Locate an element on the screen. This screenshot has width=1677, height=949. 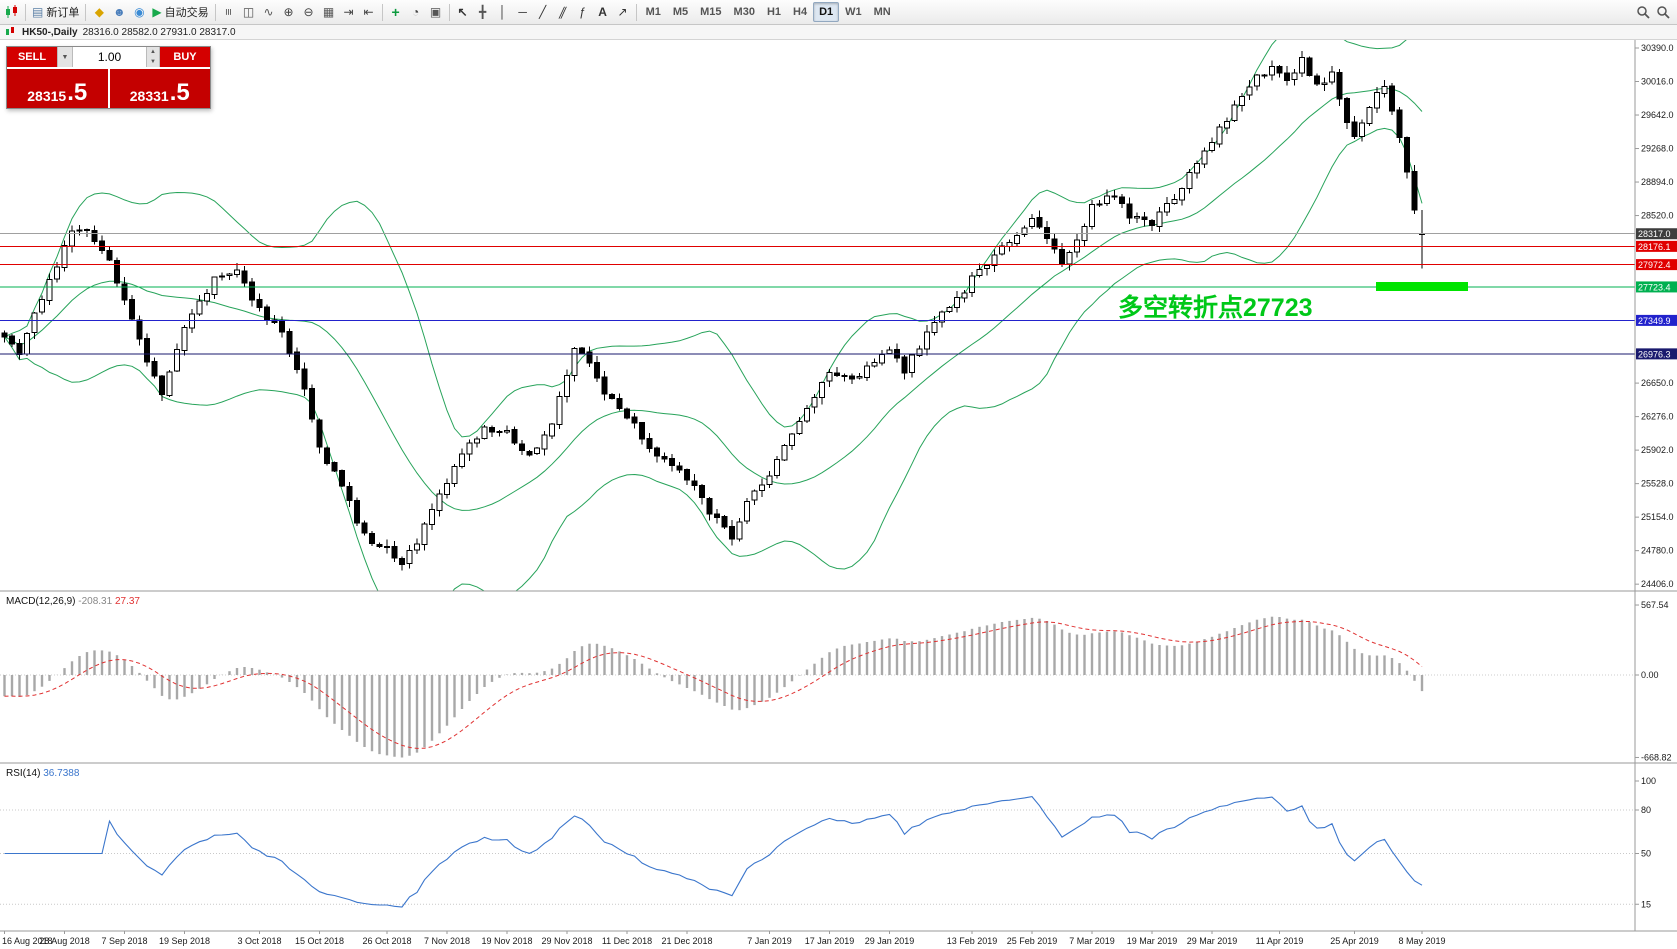
svg-text: 25154.0 is located at coordinates (1657, 517).